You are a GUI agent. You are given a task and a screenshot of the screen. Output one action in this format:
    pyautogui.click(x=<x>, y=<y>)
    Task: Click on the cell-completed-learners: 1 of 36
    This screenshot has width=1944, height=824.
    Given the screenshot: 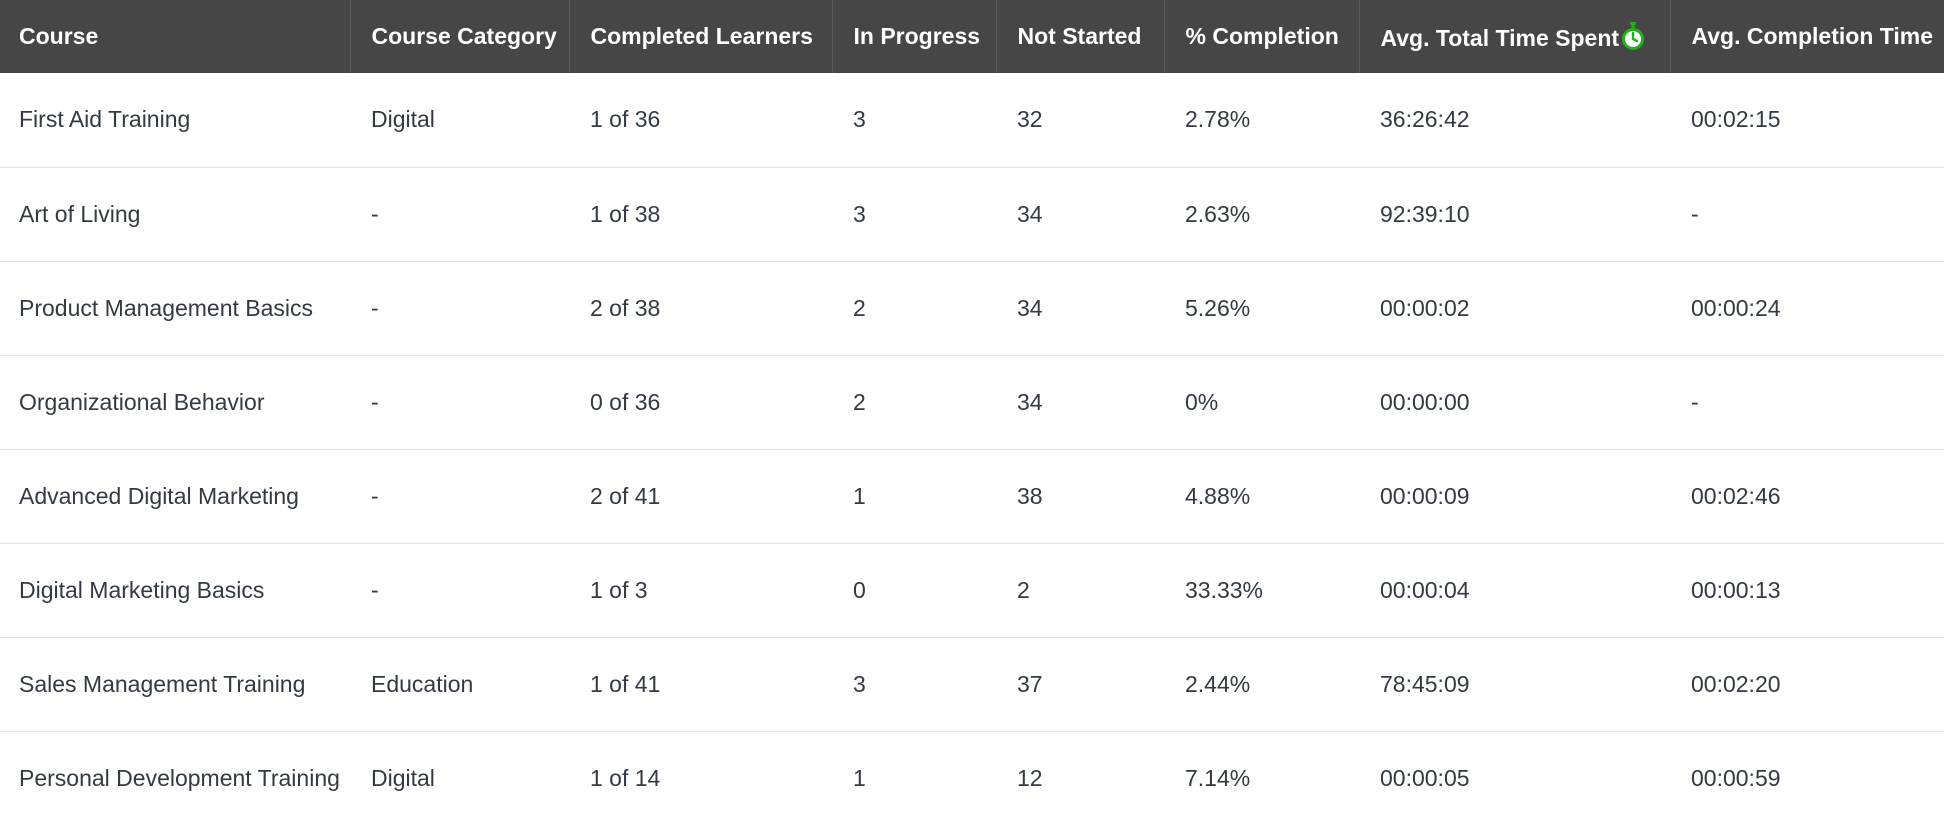 What is the action you would take?
    pyautogui.click(x=625, y=119)
    